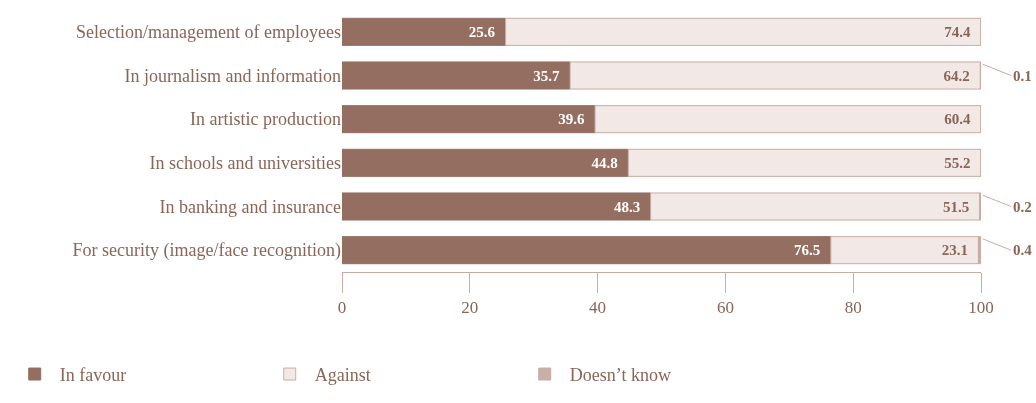  What do you see at coordinates (957, 119) in the screenshot?
I see `data-label: 60.4` at bounding box center [957, 119].